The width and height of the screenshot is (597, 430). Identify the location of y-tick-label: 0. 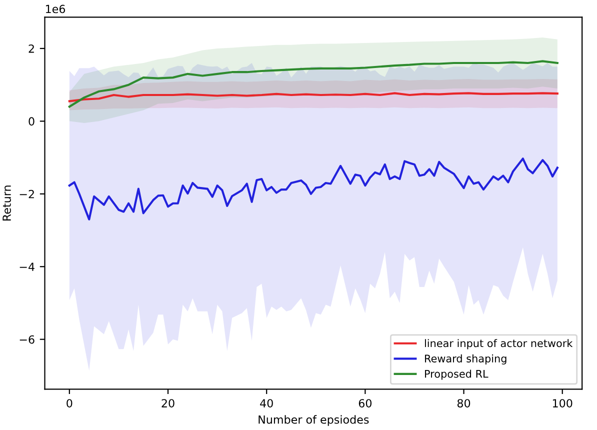
(31, 121).